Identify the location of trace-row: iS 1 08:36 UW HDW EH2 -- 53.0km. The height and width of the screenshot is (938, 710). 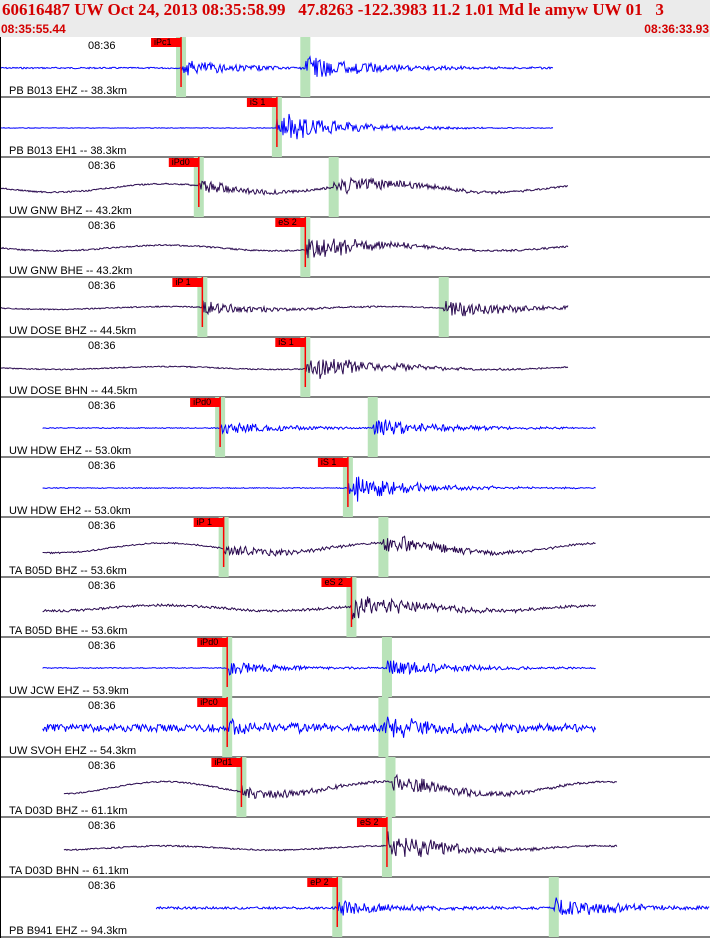
(355, 487).